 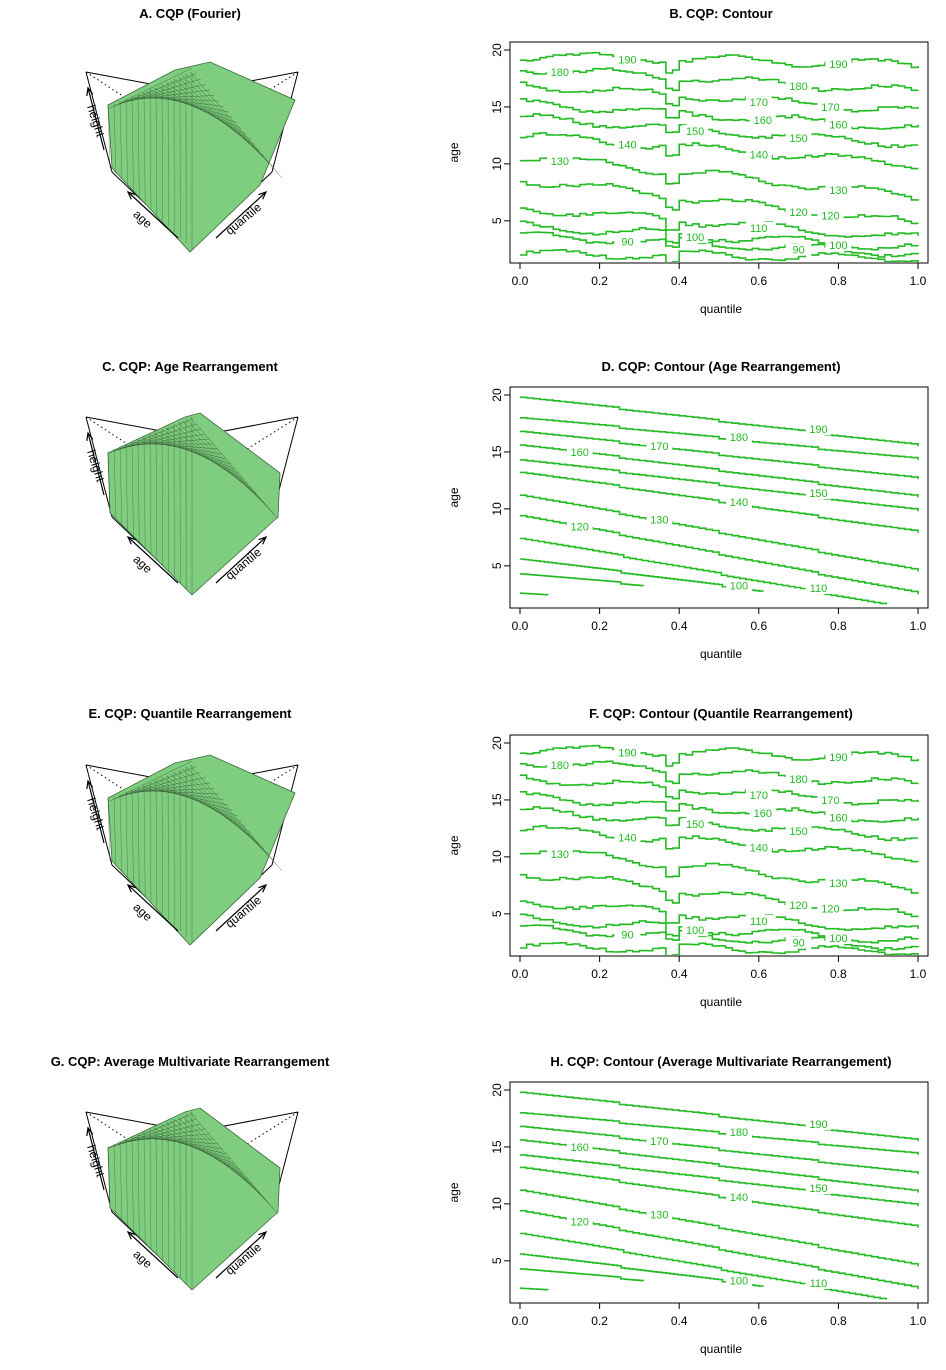 I want to click on x-axis-label-D: quantile, so click(x=721, y=654).